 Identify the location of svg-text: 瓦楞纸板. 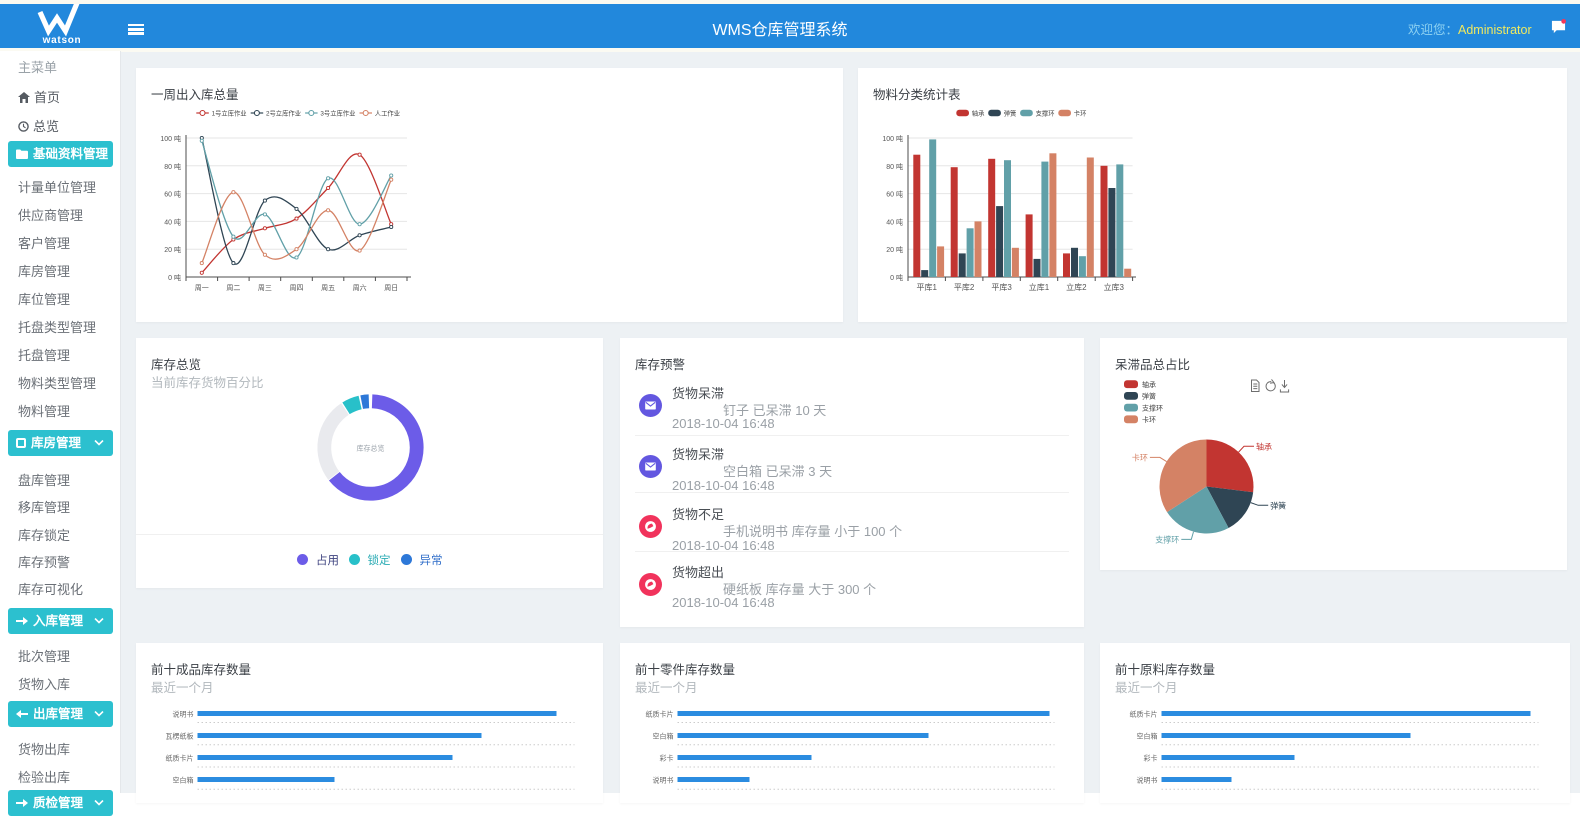
(180, 736).